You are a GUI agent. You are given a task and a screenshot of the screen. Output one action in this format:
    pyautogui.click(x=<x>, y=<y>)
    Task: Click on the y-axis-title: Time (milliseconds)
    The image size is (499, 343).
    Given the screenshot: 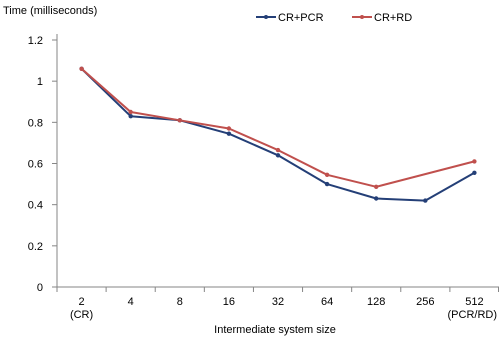 What is the action you would take?
    pyautogui.click(x=50, y=11)
    